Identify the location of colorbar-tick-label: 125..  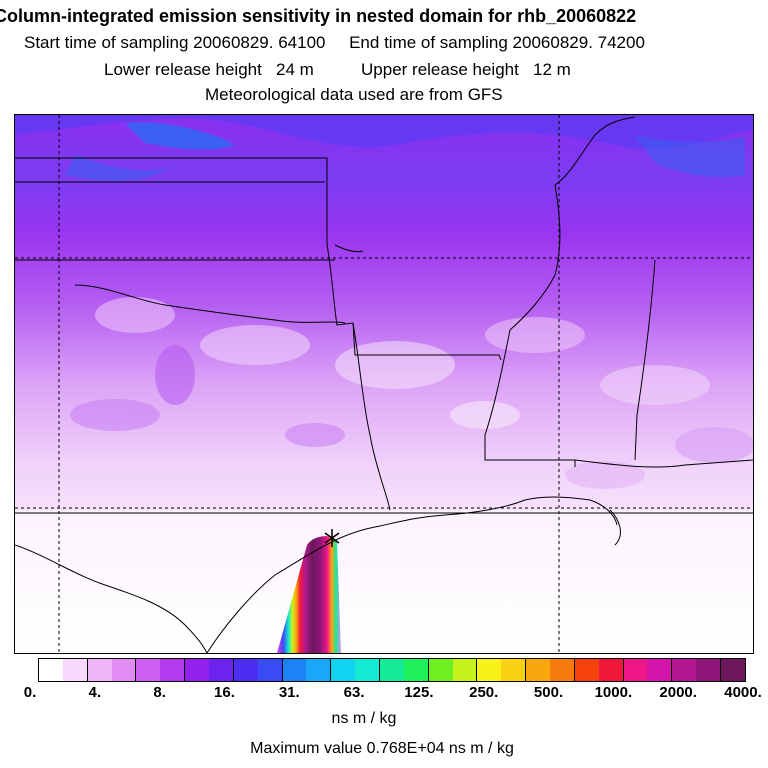
(419, 692).